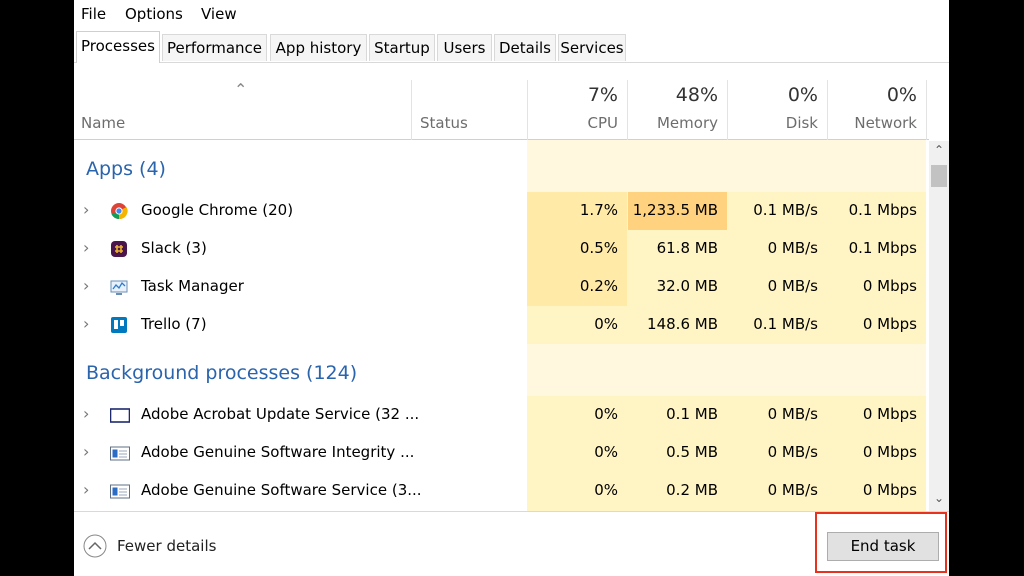  What do you see at coordinates (687, 123) in the screenshot?
I see `column-header: Memory` at bounding box center [687, 123].